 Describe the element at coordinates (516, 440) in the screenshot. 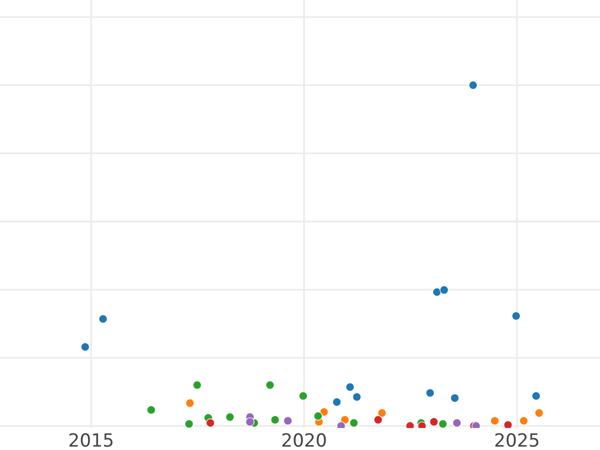

I see `x-tick-label: 2025` at that location.